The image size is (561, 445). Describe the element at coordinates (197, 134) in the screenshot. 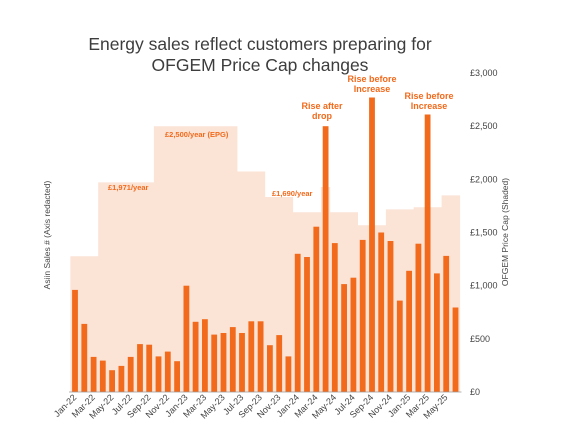

I see `price-cap-annotation: £2,500/year (EPG)` at that location.